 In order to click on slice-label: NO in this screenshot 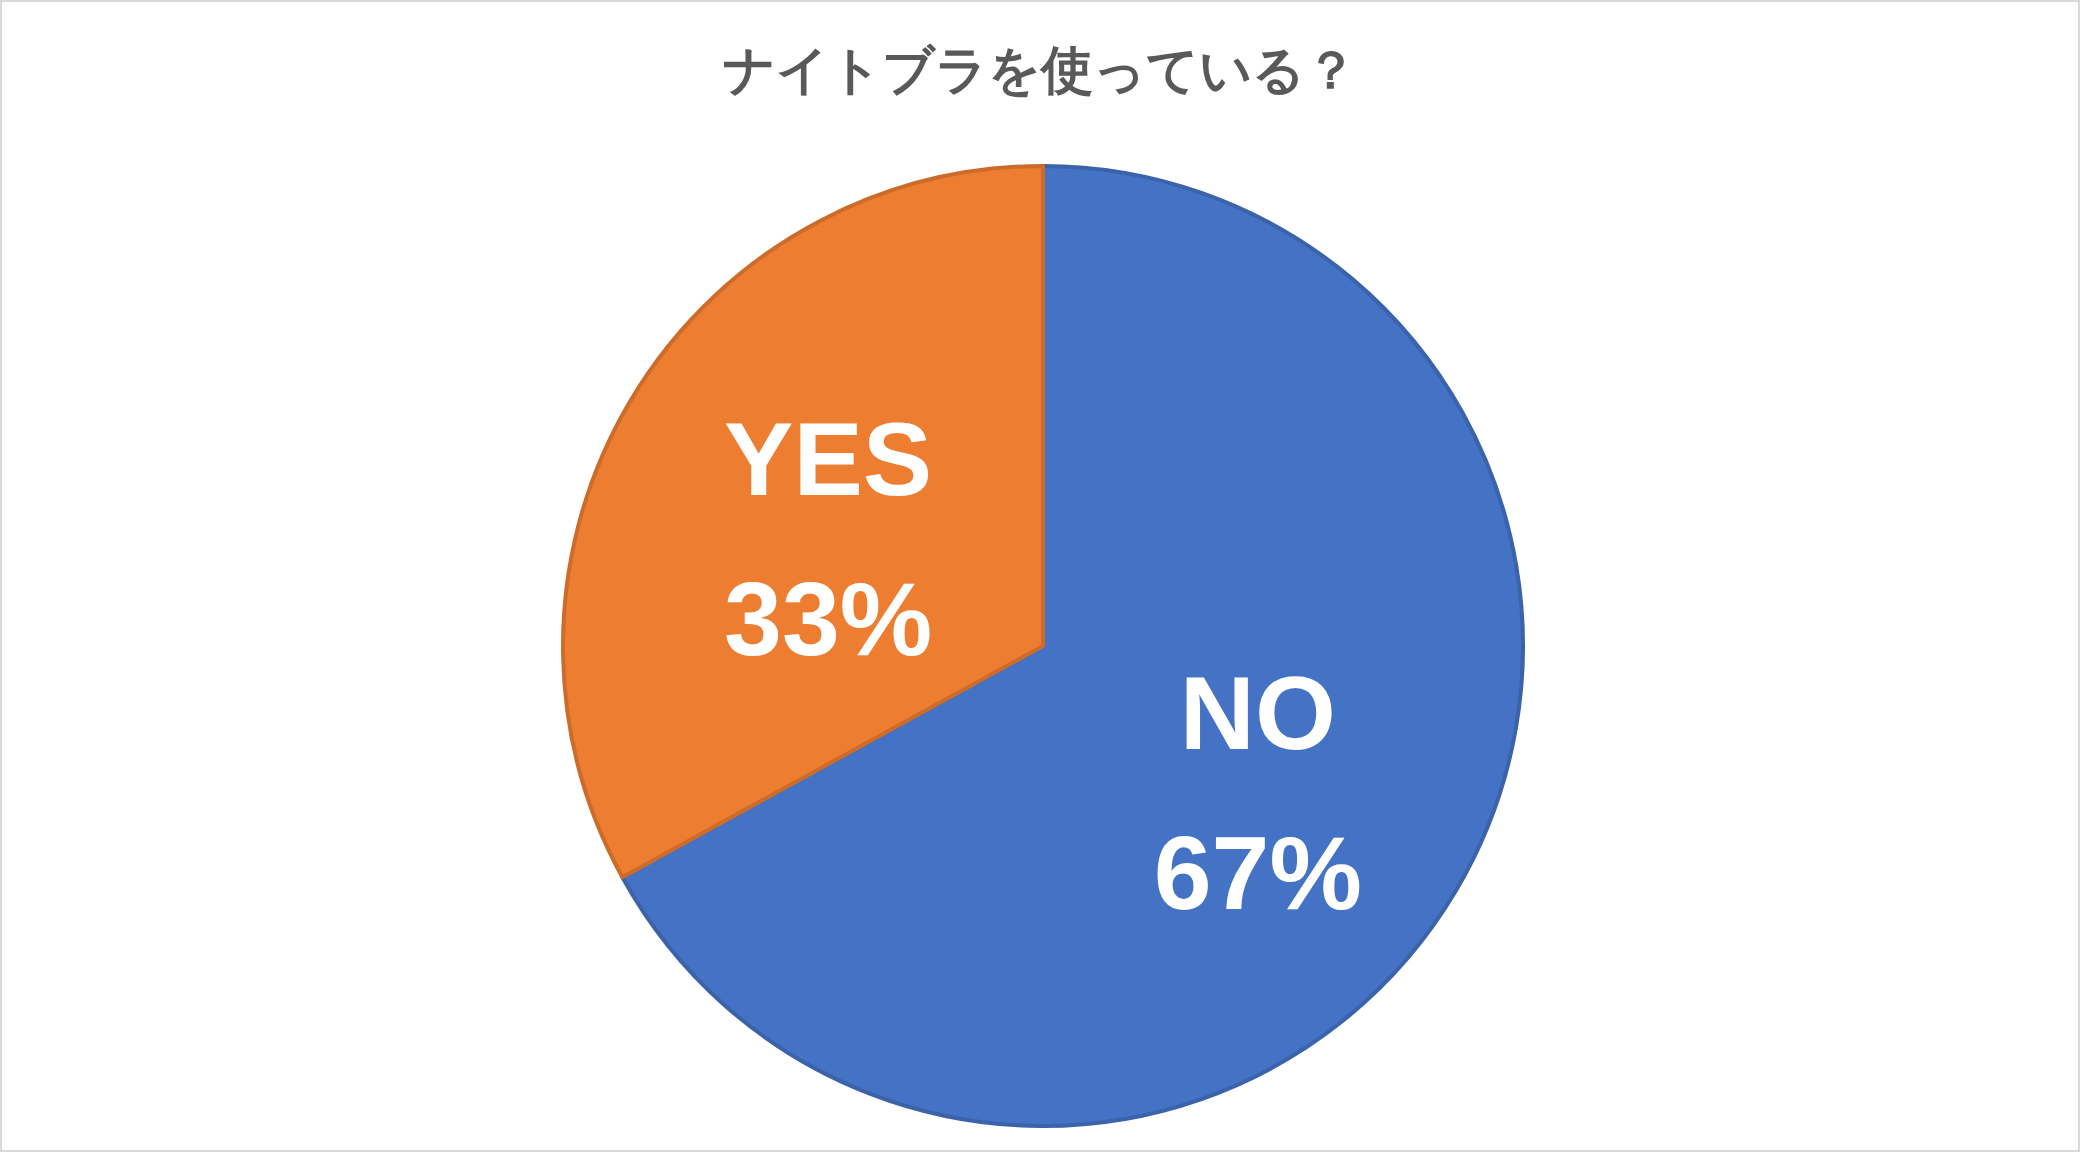, I will do `click(1257, 713)`.